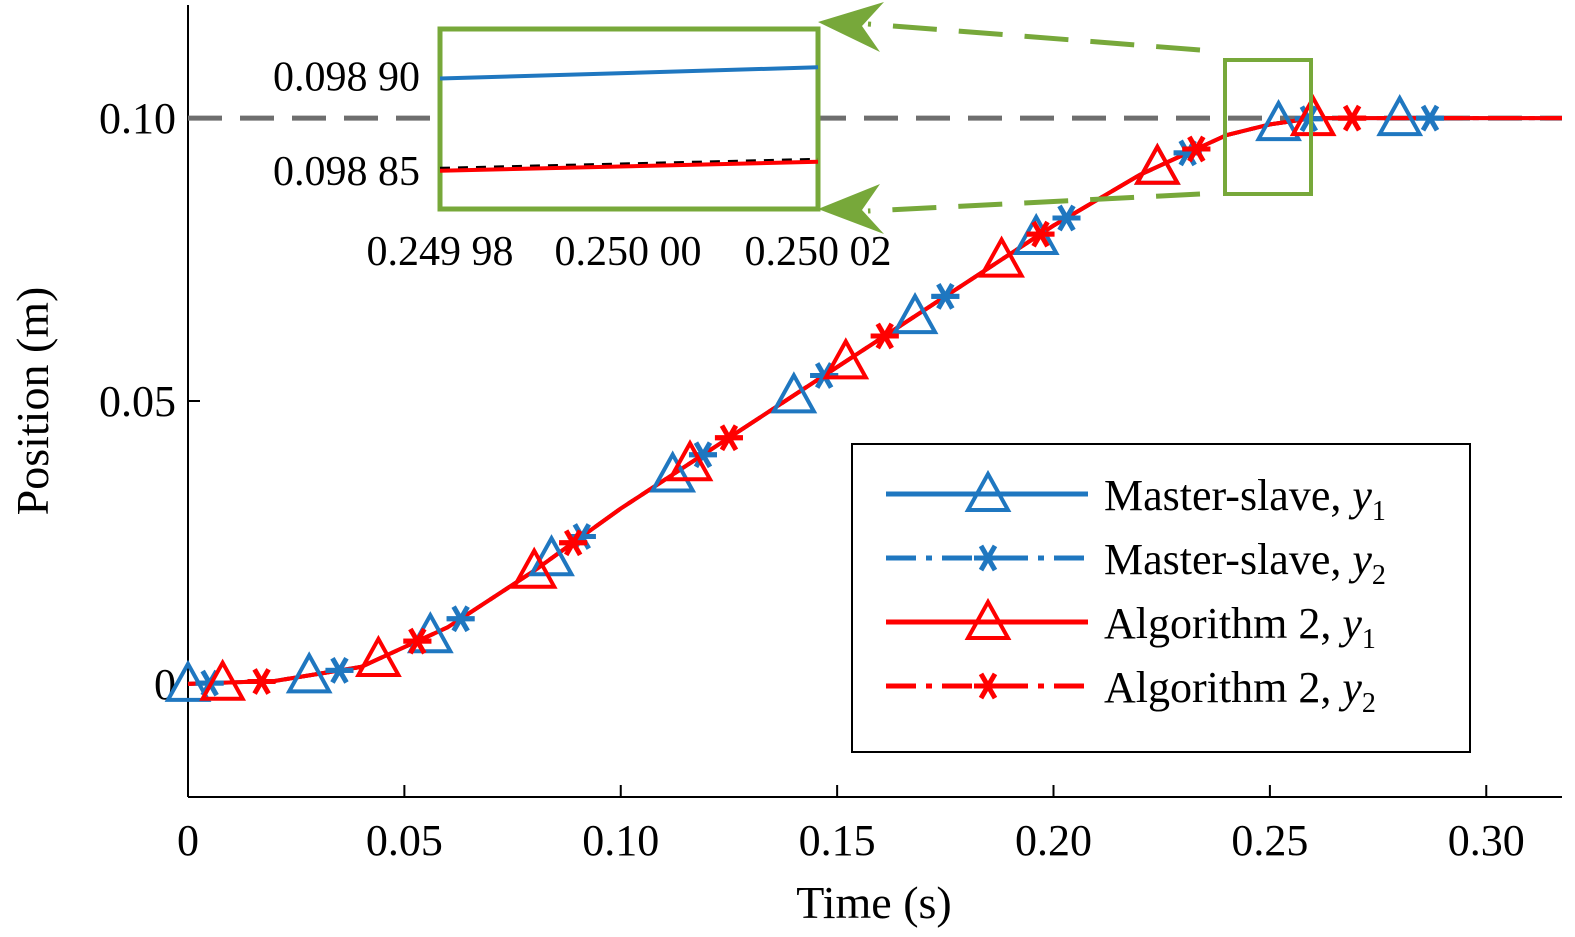 This screenshot has width=1575, height=937. I want to click on x-tick-label: 0.25, so click(1269, 840).